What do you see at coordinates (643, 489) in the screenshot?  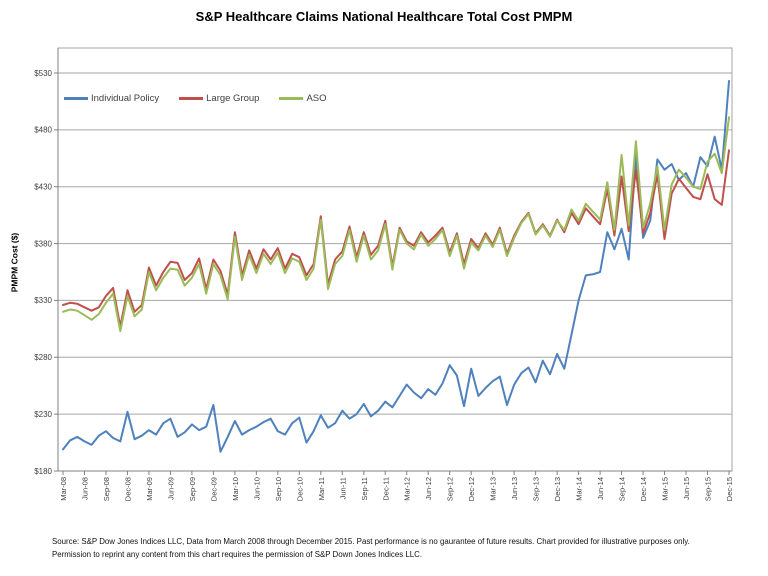 I see `svg-text: Dec-14` at bounding box center [643, 489].